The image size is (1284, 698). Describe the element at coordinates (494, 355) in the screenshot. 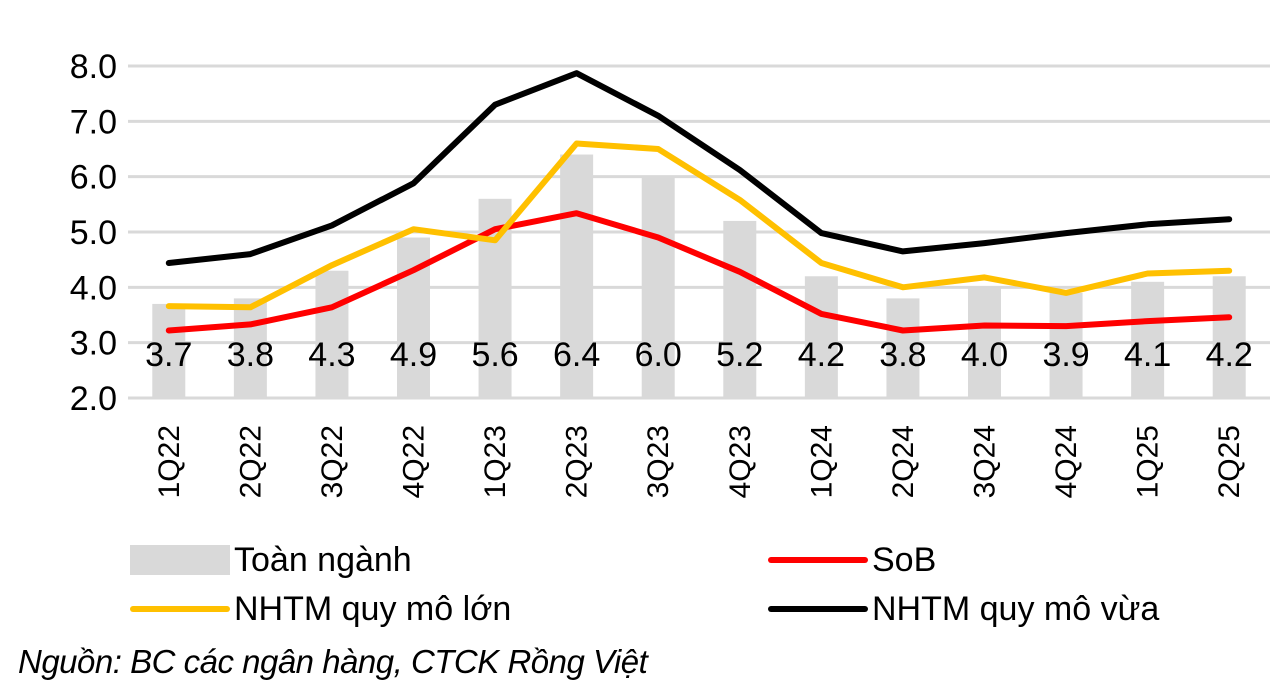

I see `data-label: 5.6` at that location.